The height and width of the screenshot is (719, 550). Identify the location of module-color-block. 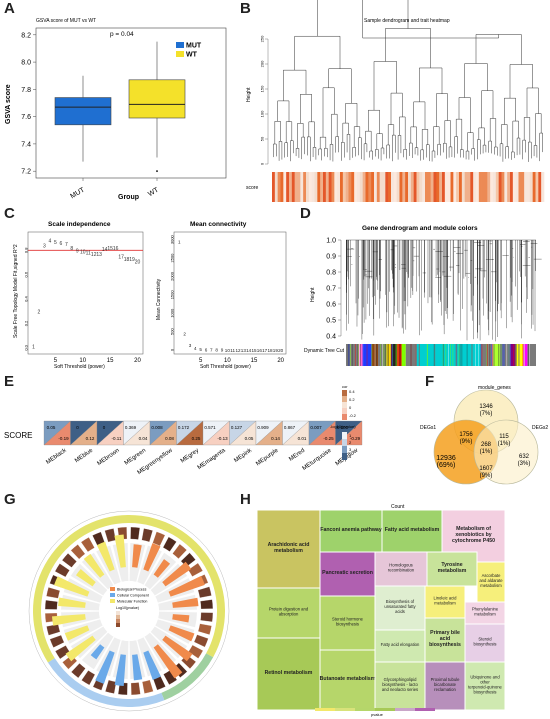
(505, 355).